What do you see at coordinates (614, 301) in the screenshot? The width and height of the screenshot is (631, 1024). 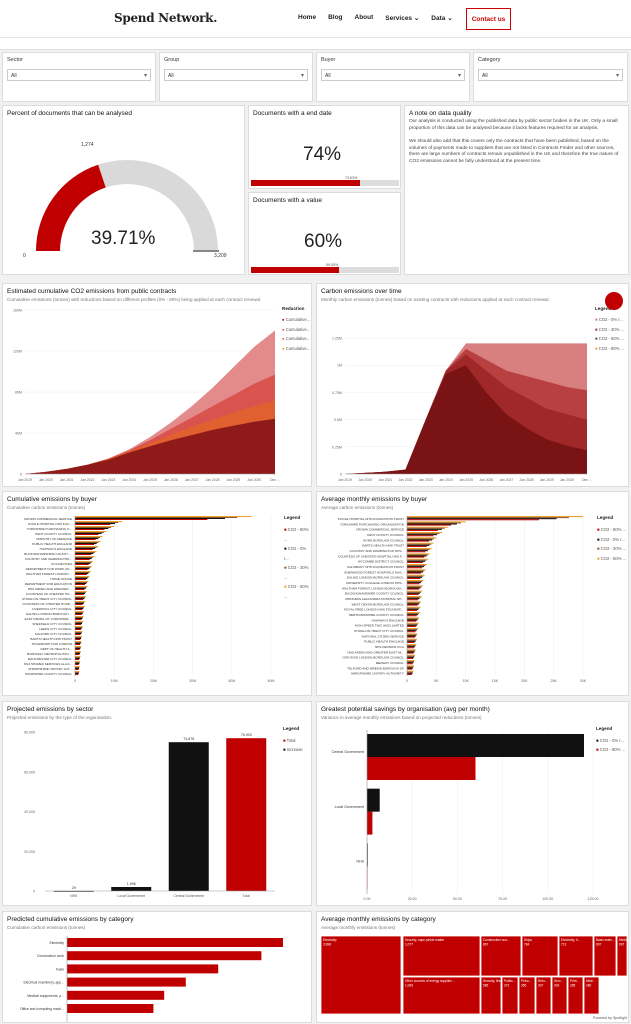 I see `chat-bubble-icon` at bounding box center [614, 301].